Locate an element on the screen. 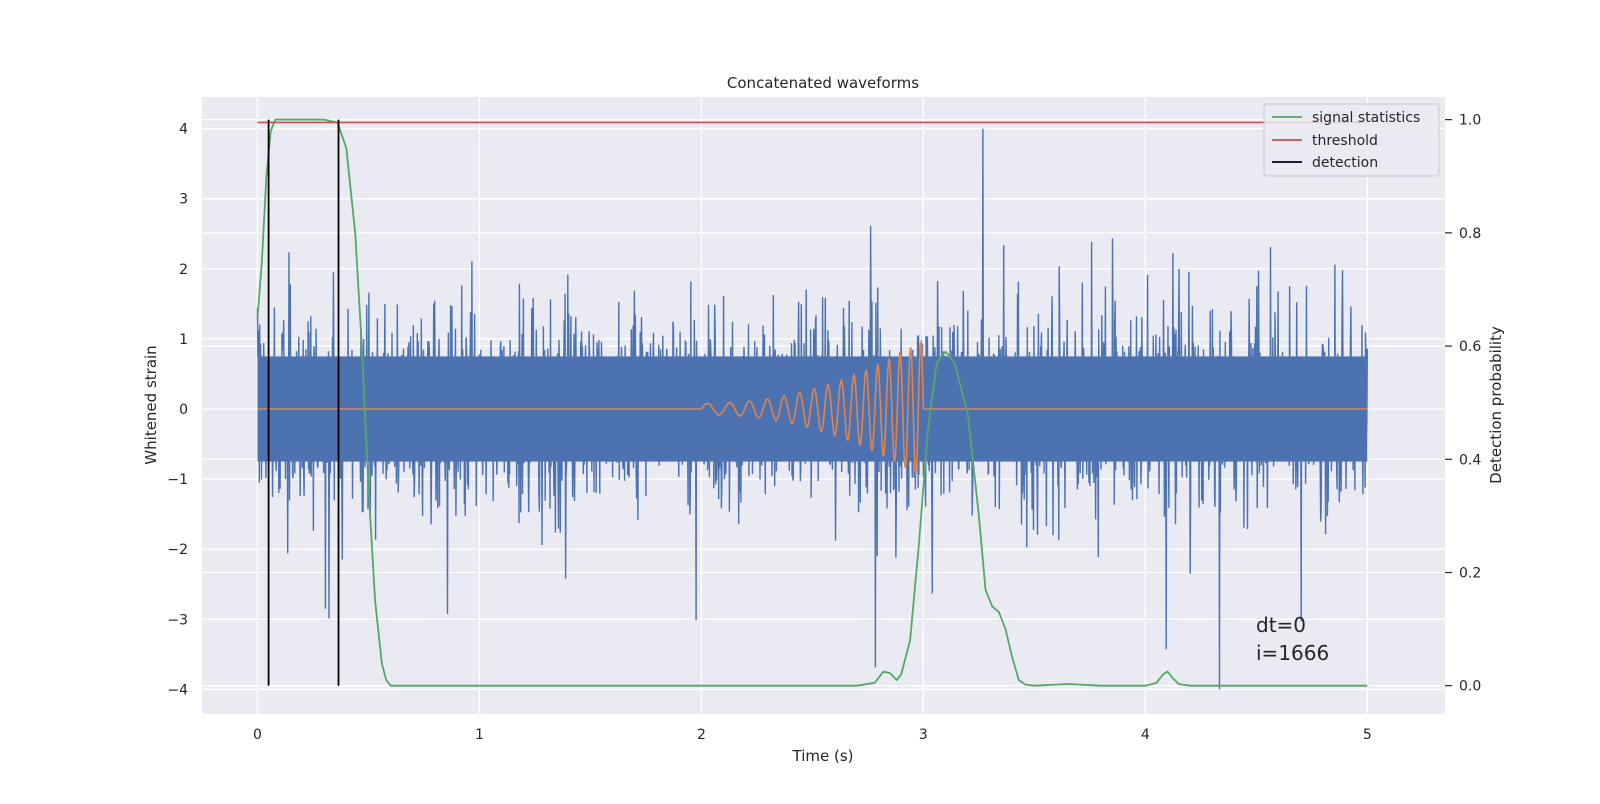 Image resolution: width=1600 pixels, height=804 pixels. y-left-tick-label: 0 is located at coordinates (183, 410).